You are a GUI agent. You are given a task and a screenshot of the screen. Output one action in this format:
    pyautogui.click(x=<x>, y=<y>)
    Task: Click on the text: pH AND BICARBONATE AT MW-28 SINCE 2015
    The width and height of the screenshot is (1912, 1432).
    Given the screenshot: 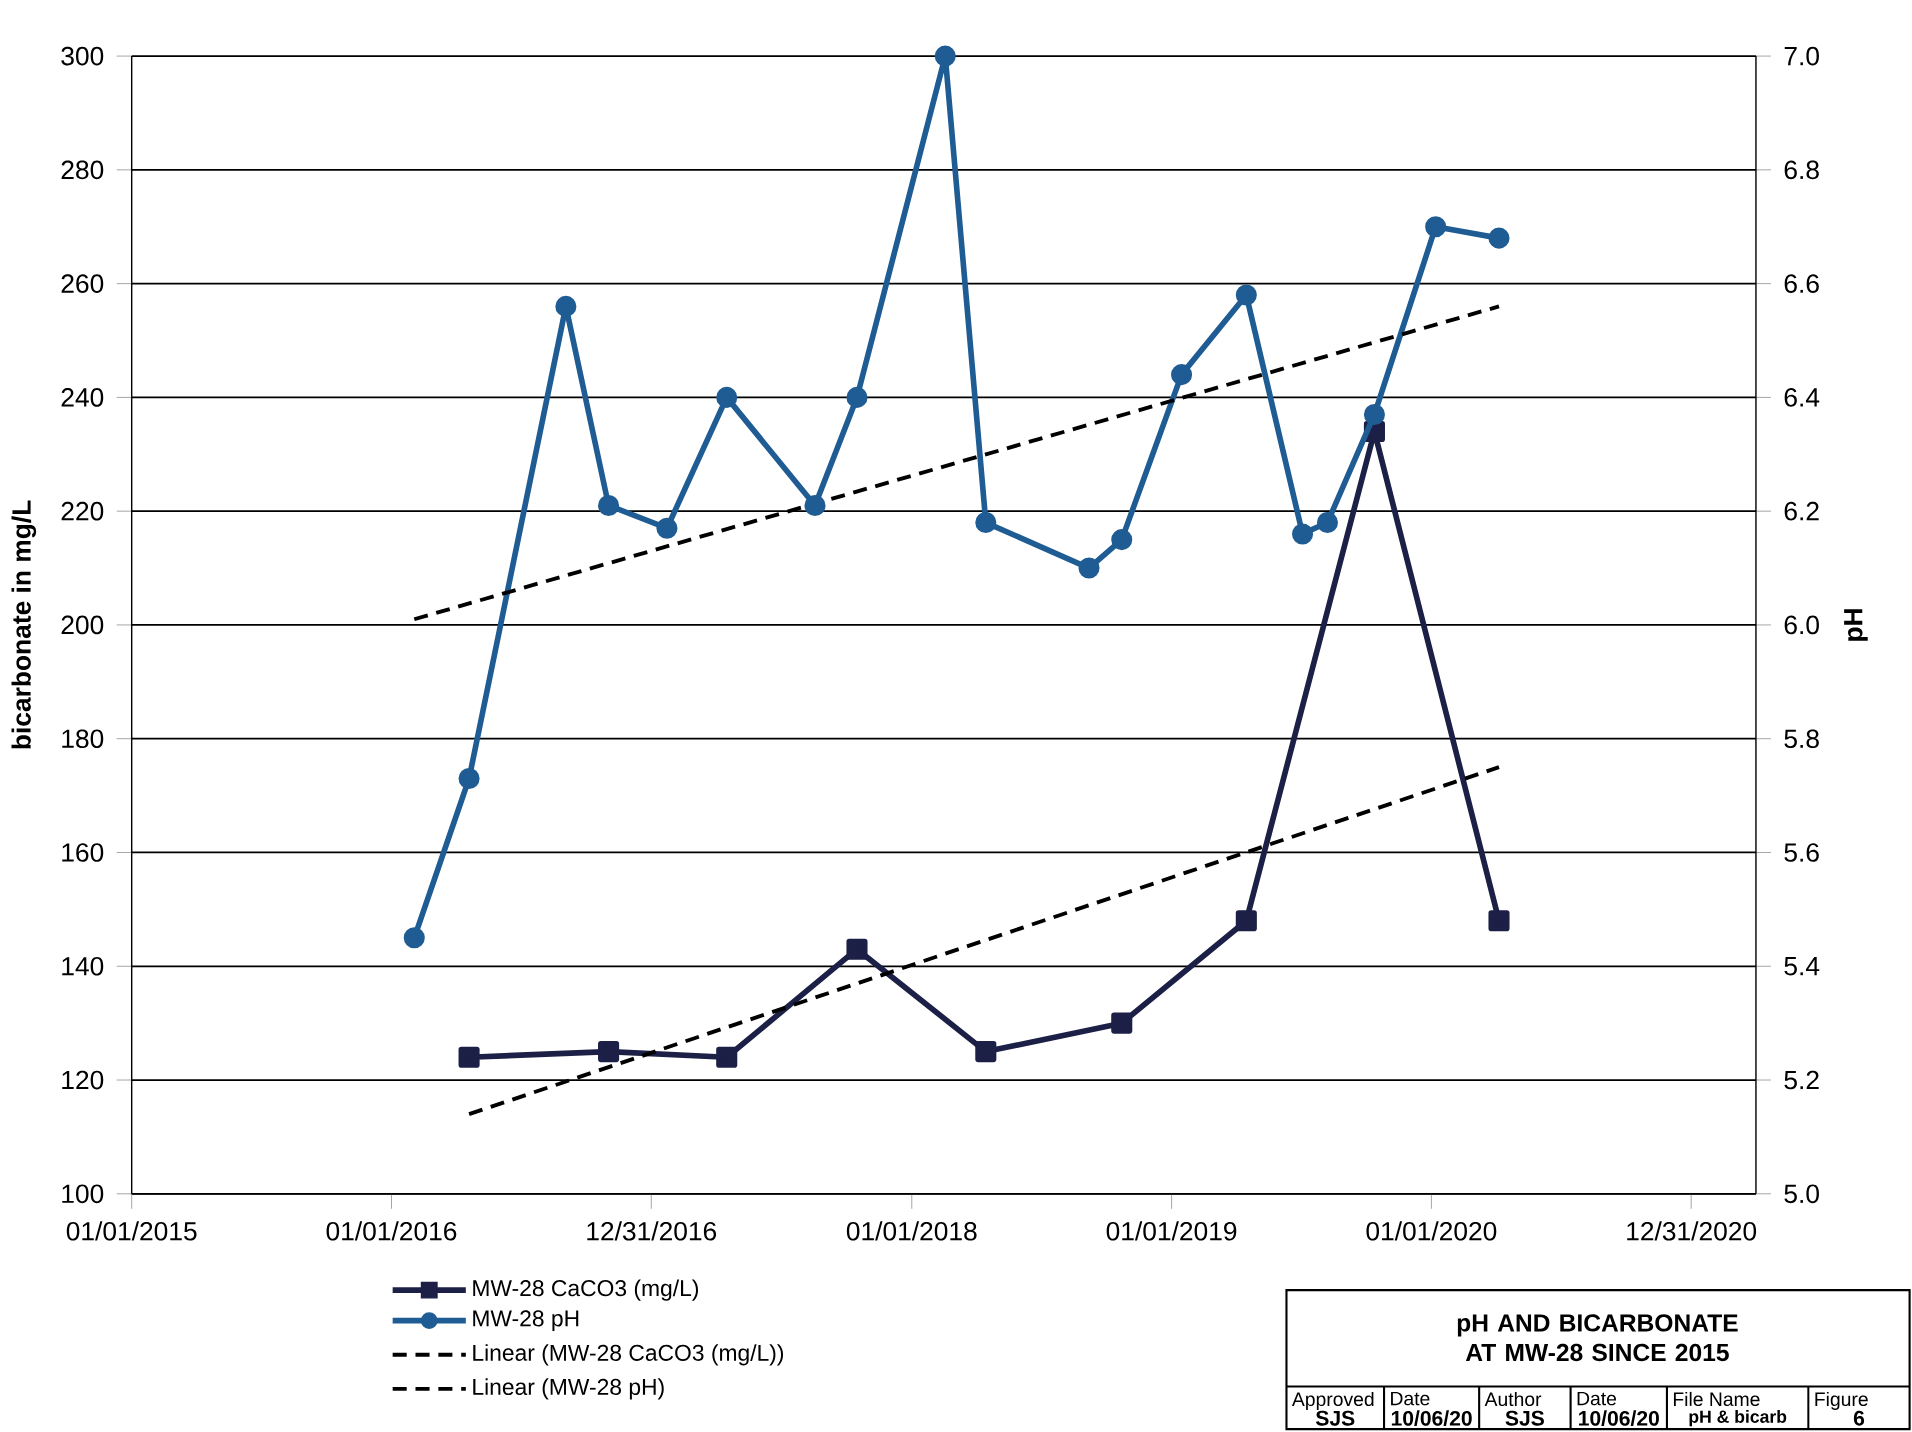 What is the action you would take?
    pyautogui.click(x=1597, y=1338)
    